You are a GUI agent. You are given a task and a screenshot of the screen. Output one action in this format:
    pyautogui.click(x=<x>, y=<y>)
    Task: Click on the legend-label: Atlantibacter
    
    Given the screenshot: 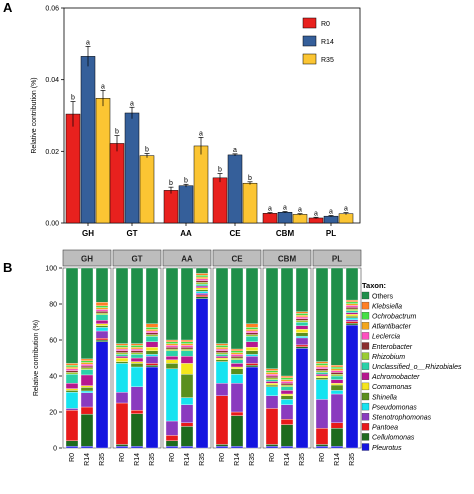 What is the action you would take?
    pyautogui.click(x=391, y=327)
    